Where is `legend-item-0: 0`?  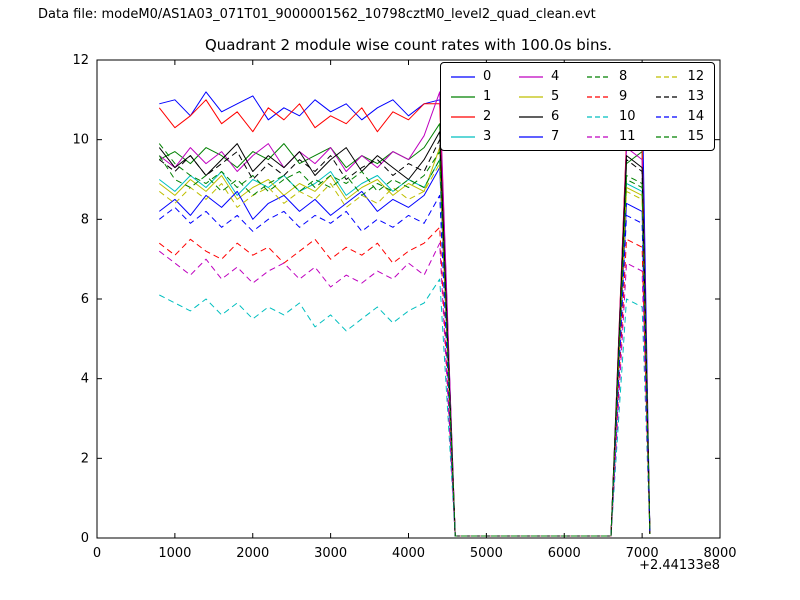 legend-item-0: 0 is located at coordinates (475, 76).